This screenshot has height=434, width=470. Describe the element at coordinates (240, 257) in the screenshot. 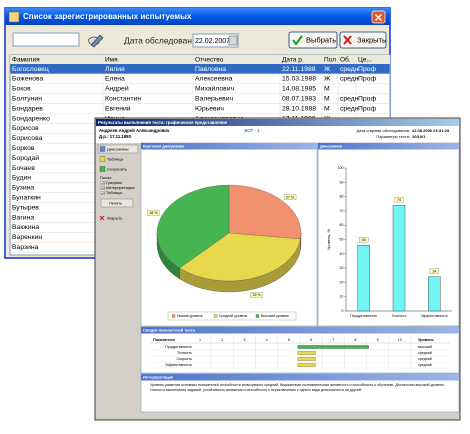

I see `pie-slice` at that location.